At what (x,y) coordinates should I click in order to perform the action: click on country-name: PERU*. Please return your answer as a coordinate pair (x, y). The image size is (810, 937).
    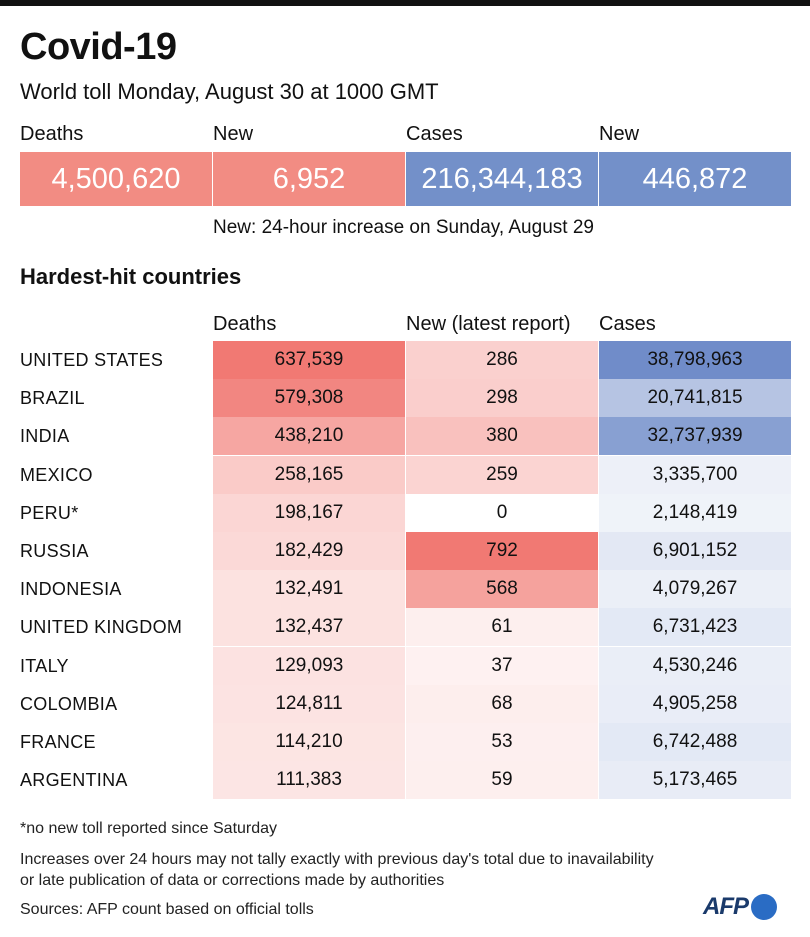
    Looking at the image, I should click on (49, 512).